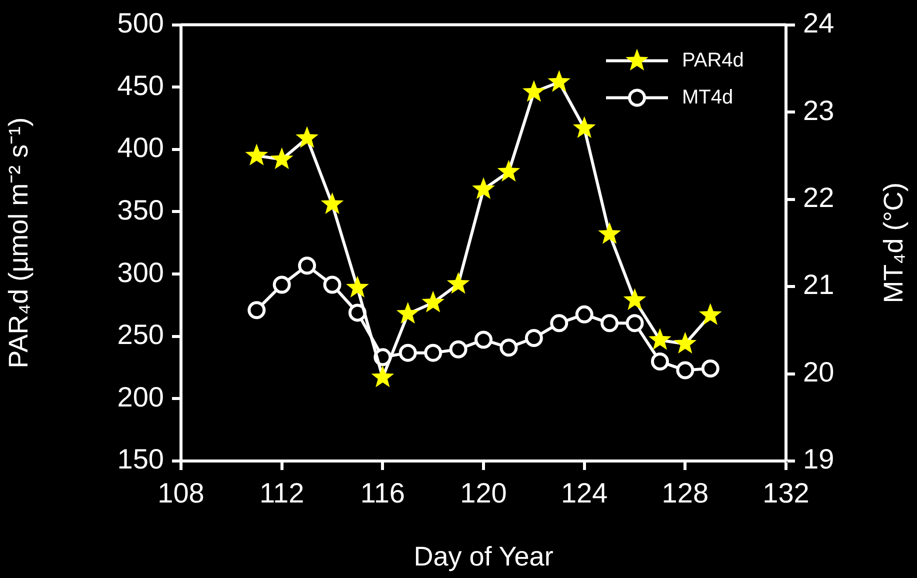  What do you see at coordinates (181, 493) in the screenshot?
I see `x-tick-label: 108` at bounding box center [181, 493].